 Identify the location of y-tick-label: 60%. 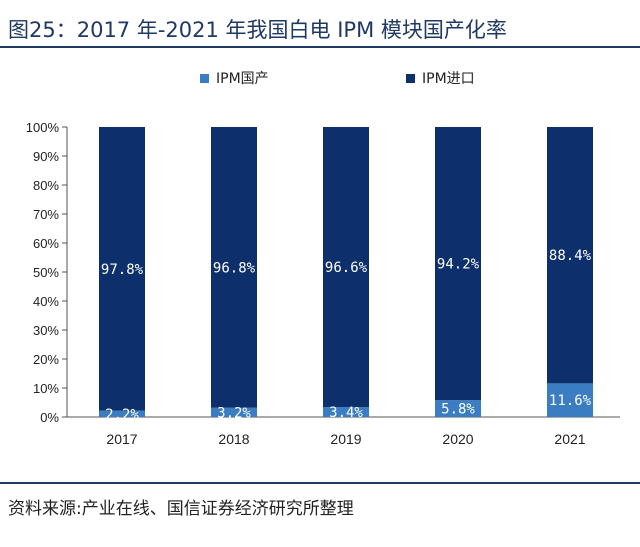
(46, 243).